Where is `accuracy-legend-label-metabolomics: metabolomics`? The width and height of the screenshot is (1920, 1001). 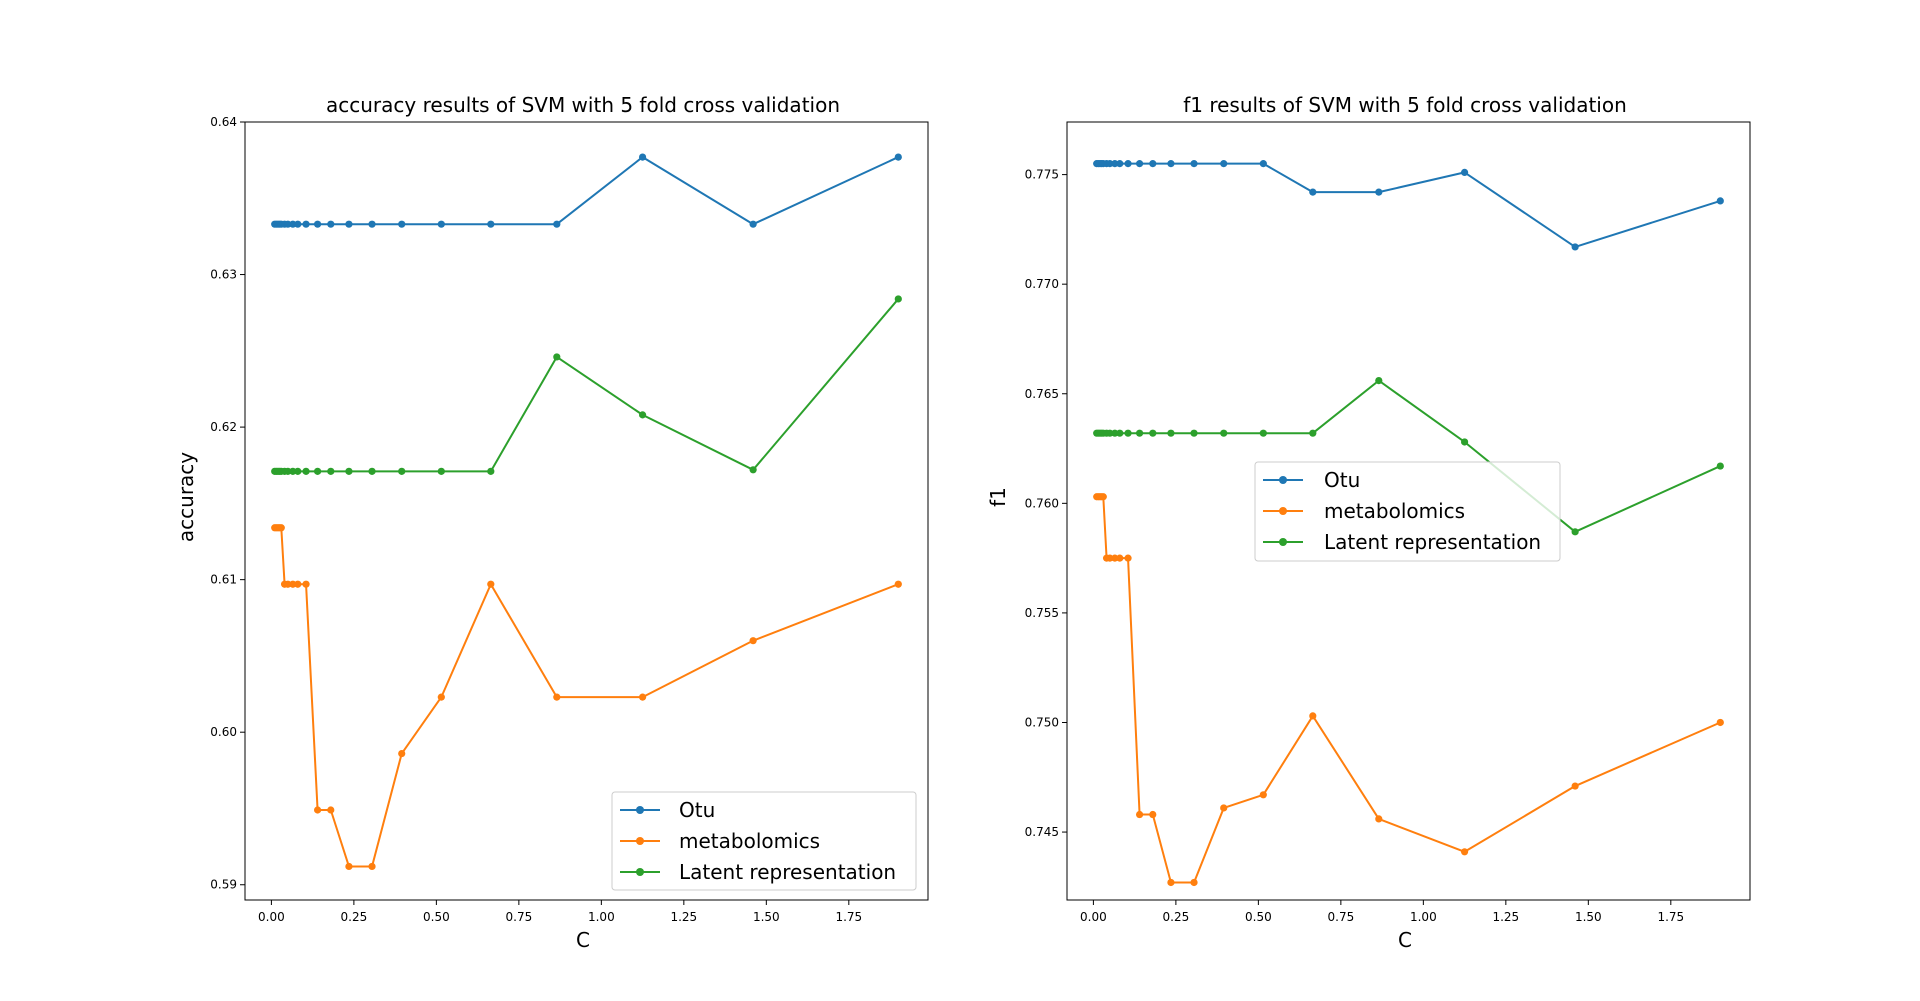
accuracy-legend-label-metabolomics: metabolomics is located at coordinates (749, 841).